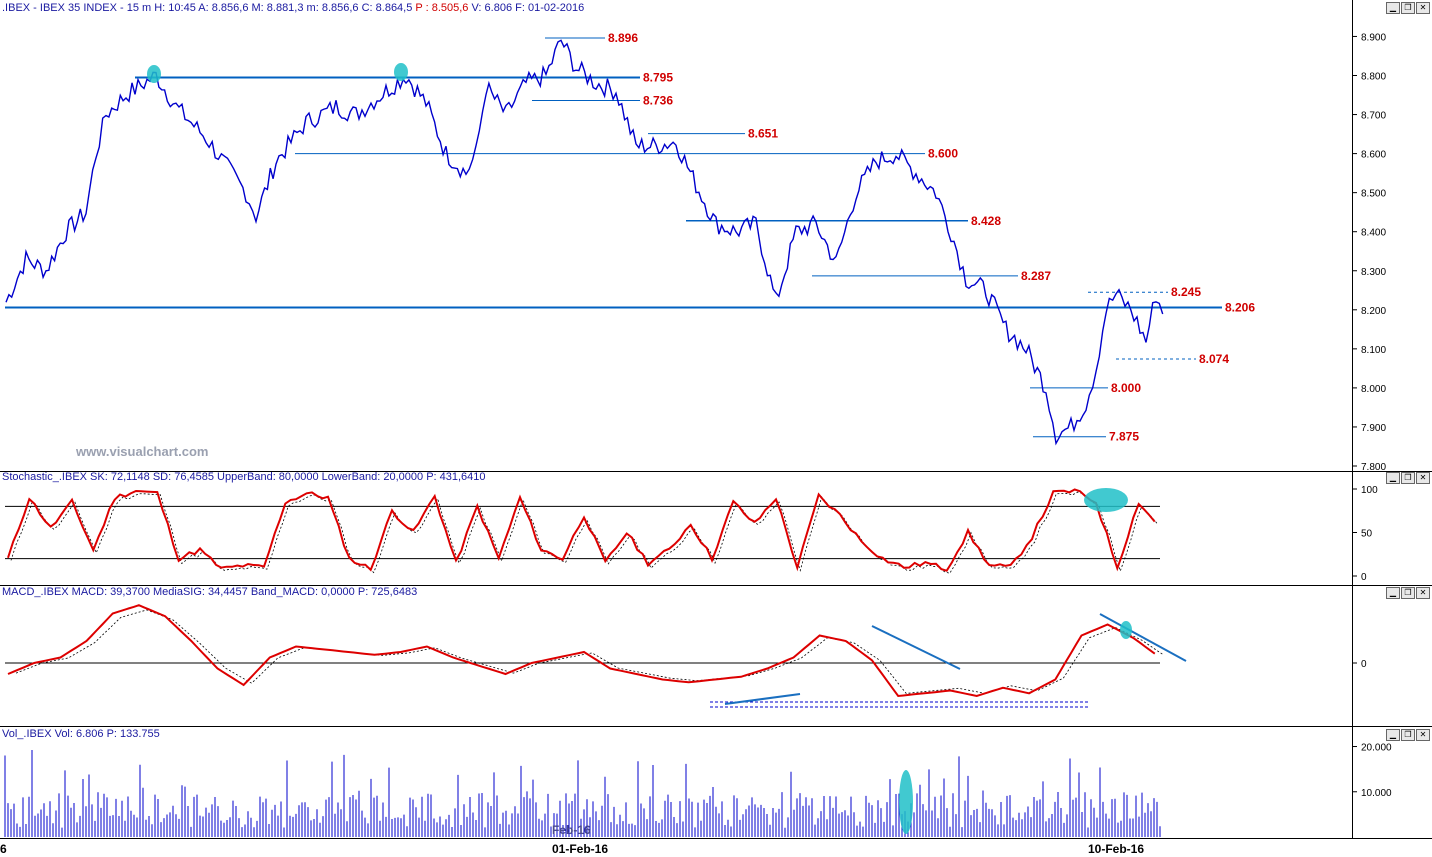 This screenshot has width=1432, height=857. What do you see at coordinates (763, 134) in the screenshot?
I see `level-label: 8.651` at bounding box center [763, 134].